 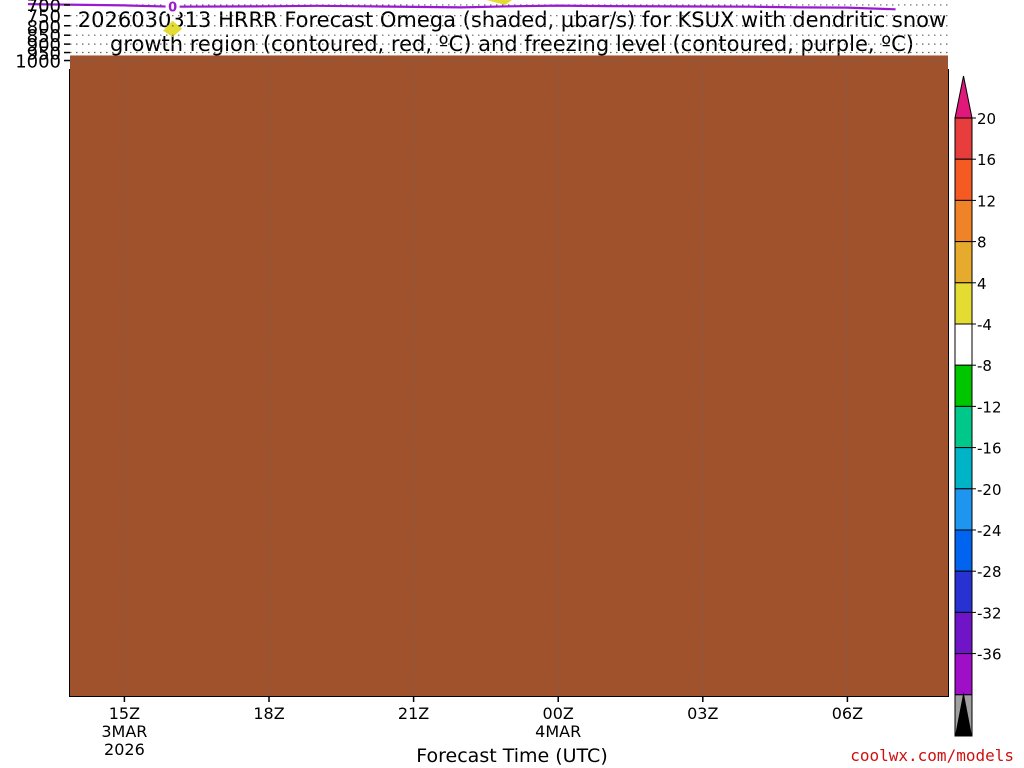 What do you see at coordinates (847, 713) in the screenshot?
I see `x-tick-label-5: 06Z` at bounding box center [847, 713].